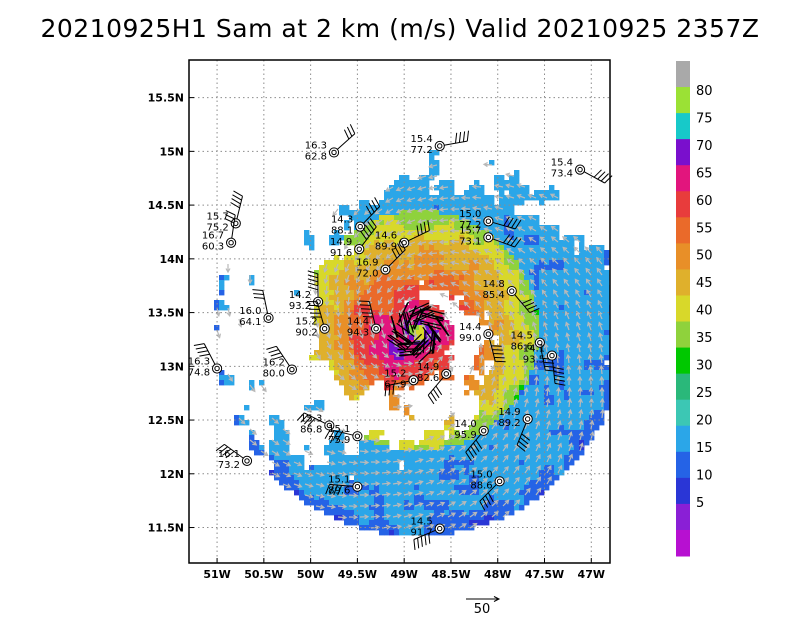 The height and width of the screenshot is (618, 800). Describe the element at coordinates (450, 574) in the screenshot. I see `longitude-tick-label: 48.5W` at that location.